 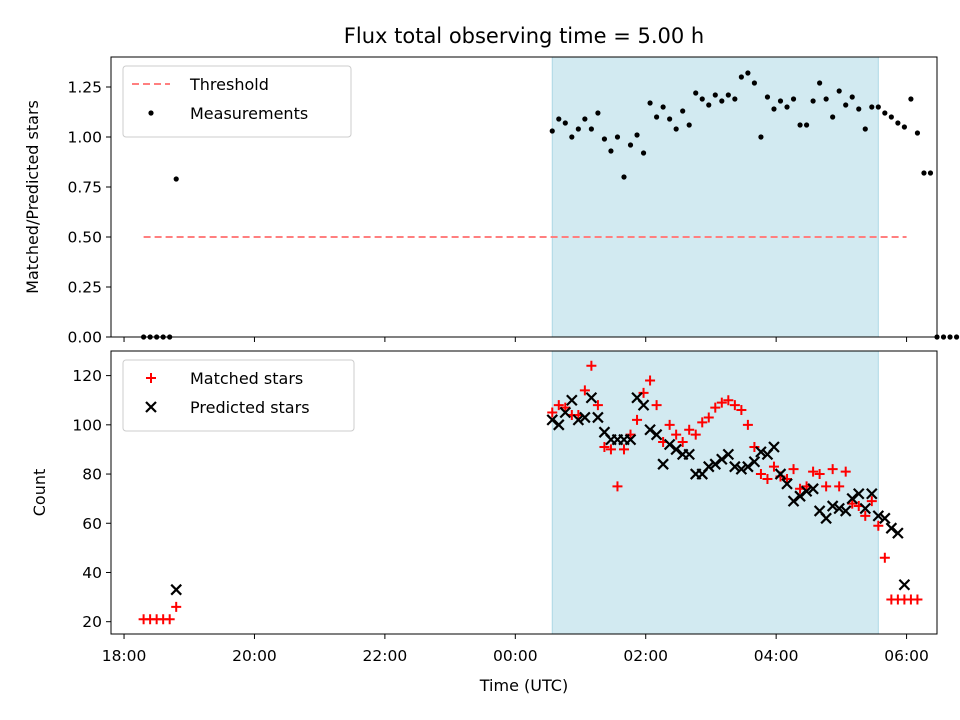 I want to click on legend-box, so click(x=238, y=395).